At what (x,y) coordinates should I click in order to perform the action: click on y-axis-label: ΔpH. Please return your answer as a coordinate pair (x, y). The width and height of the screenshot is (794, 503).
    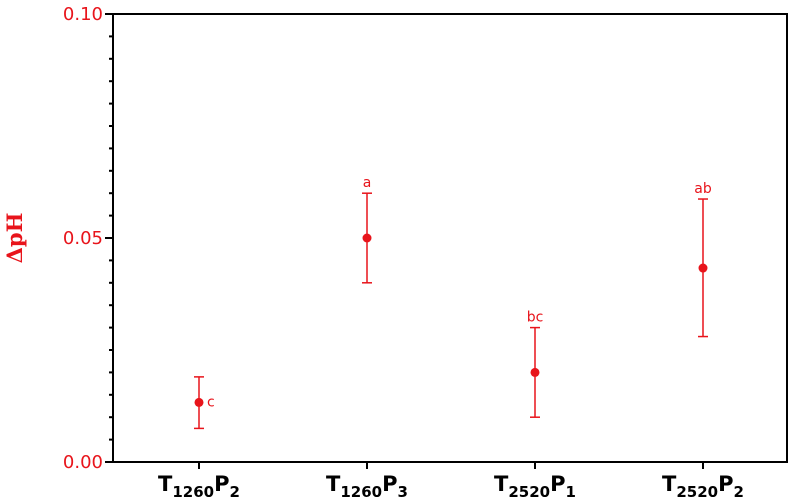
    Looking at the image, I should click on (14, 238).